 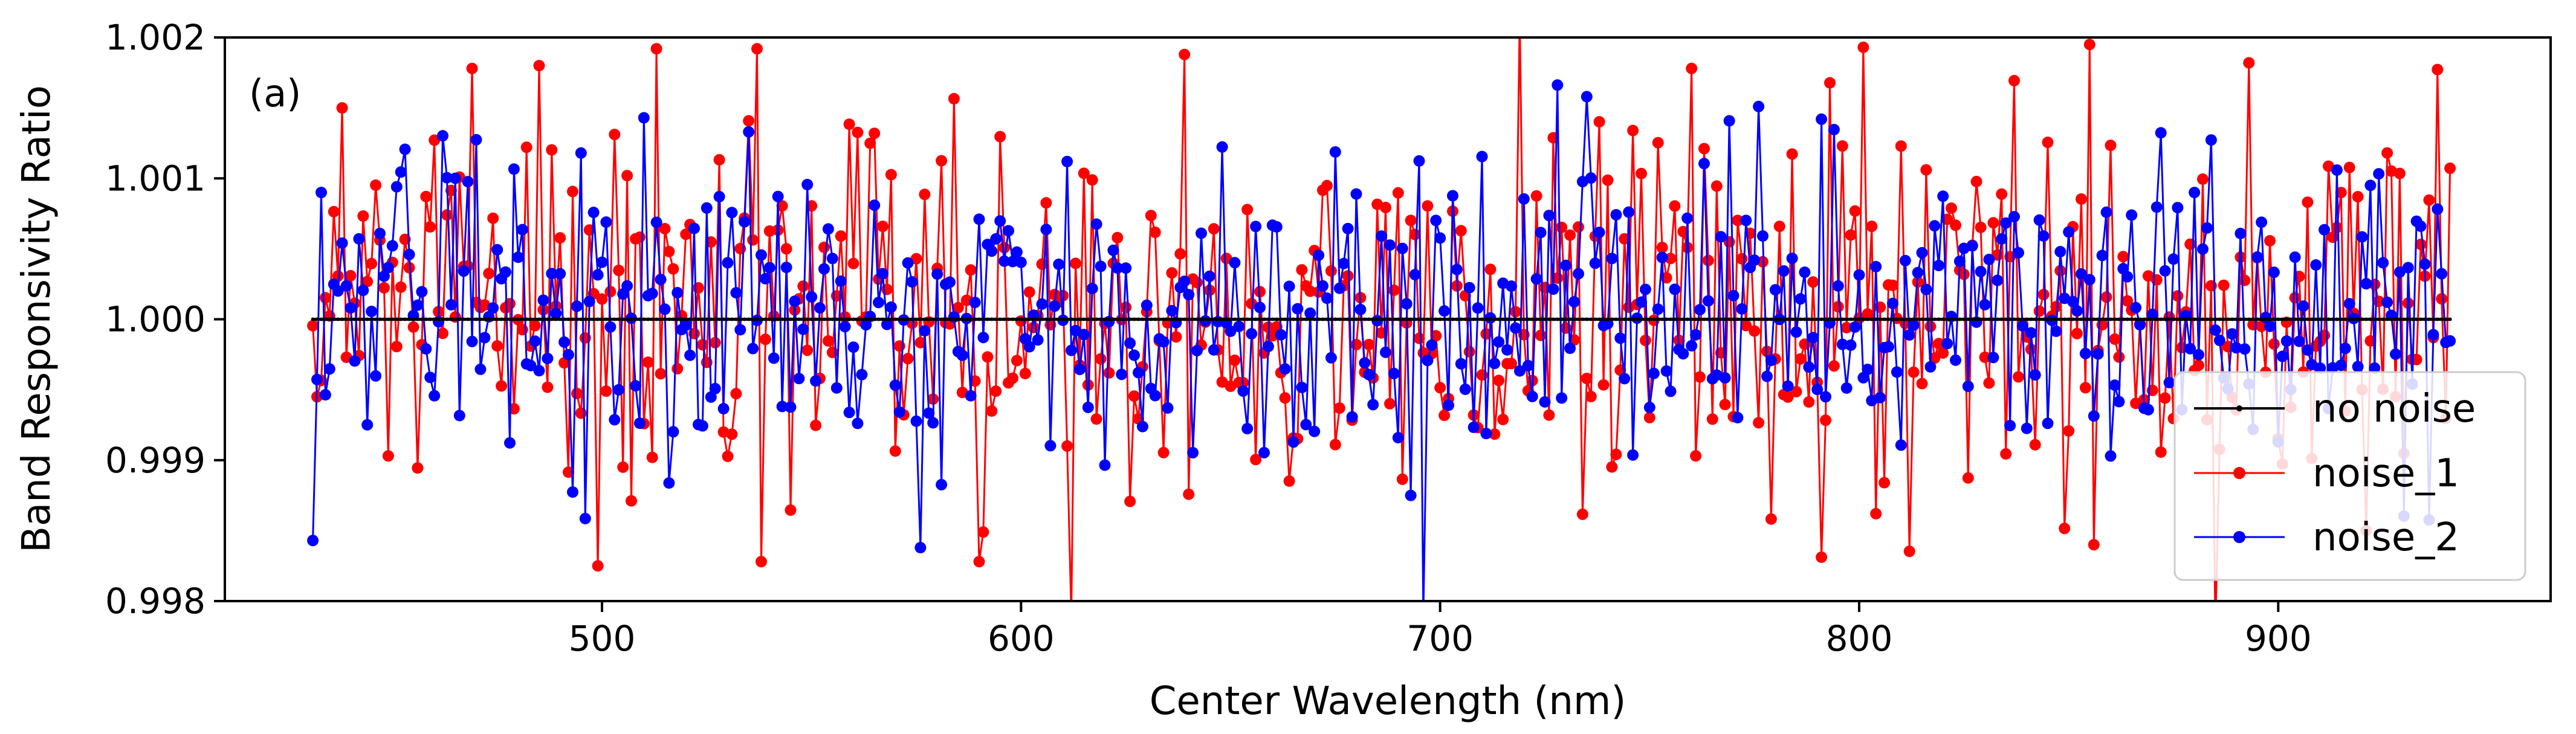 I want to click on data-point-no noise-574, so click(x=912, y=319).